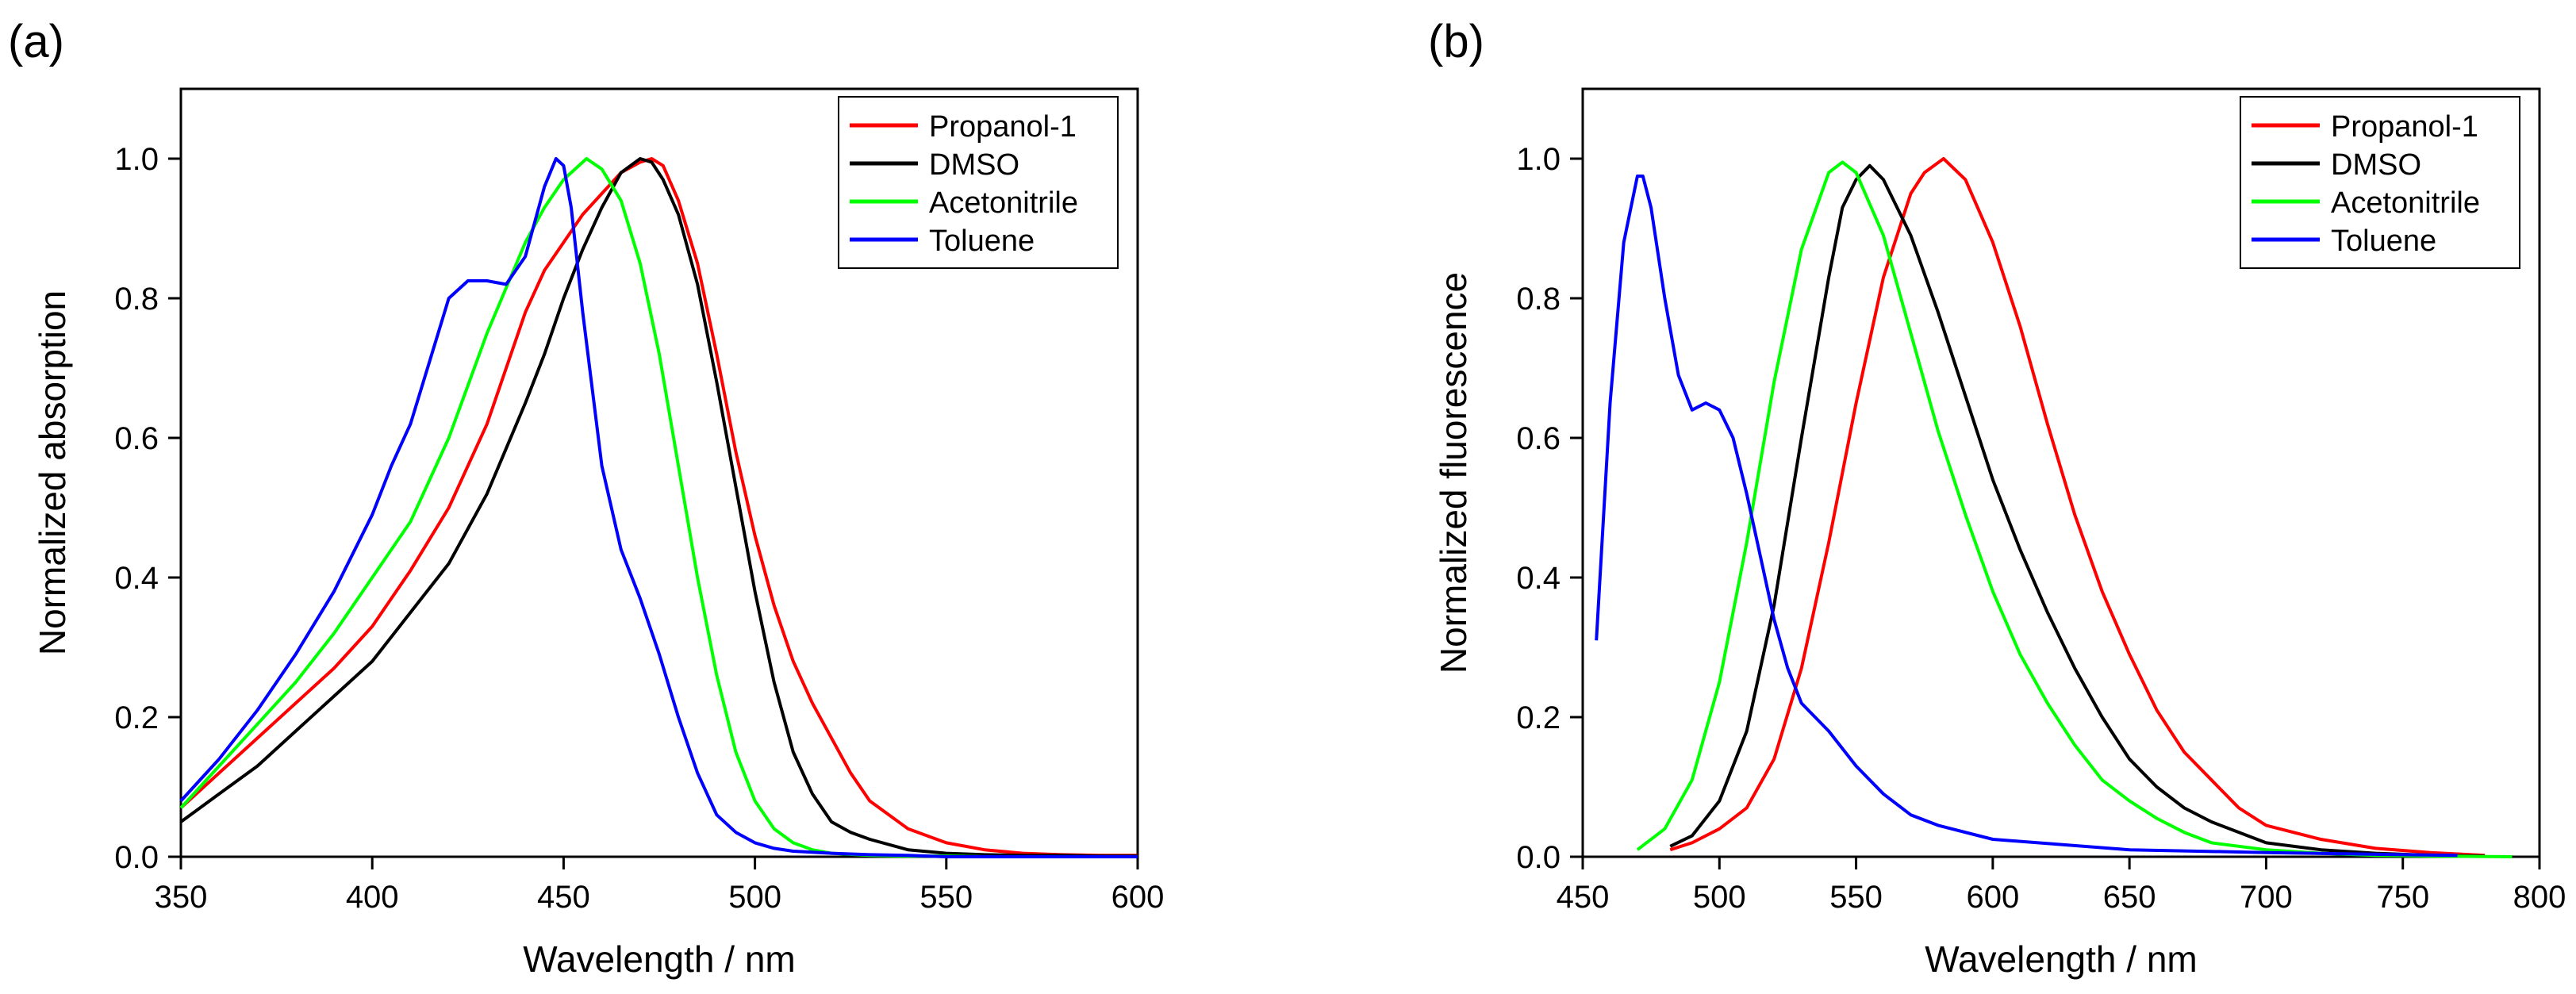 The height and width of the screenshot is (994, 2576). What do you see at coordinates (660, 886) in the screenshot?
I see `x-ticks: 350 400 450 500 550 600` at bounding box center [660, 886].